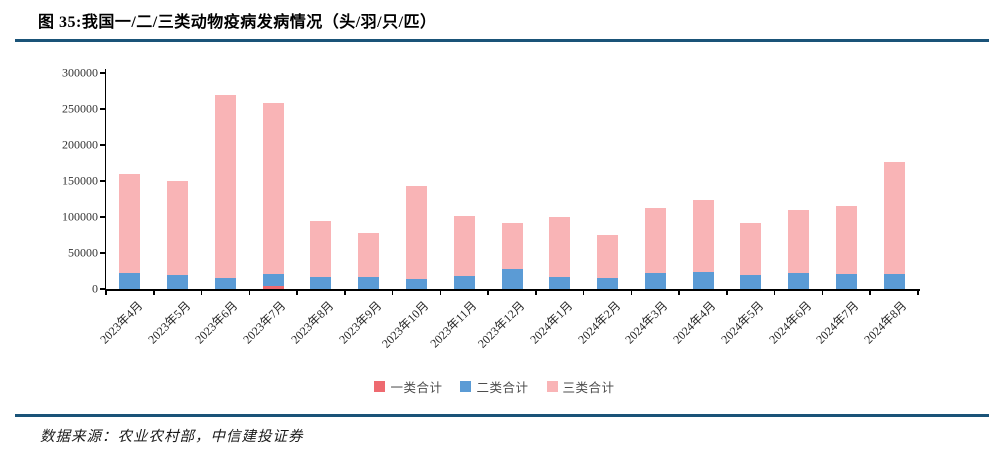 The width and height of the screenshot is (989, 456). I want to click on chart-legend: 一类合计 二类合计 三类合计, so click(494, 386).